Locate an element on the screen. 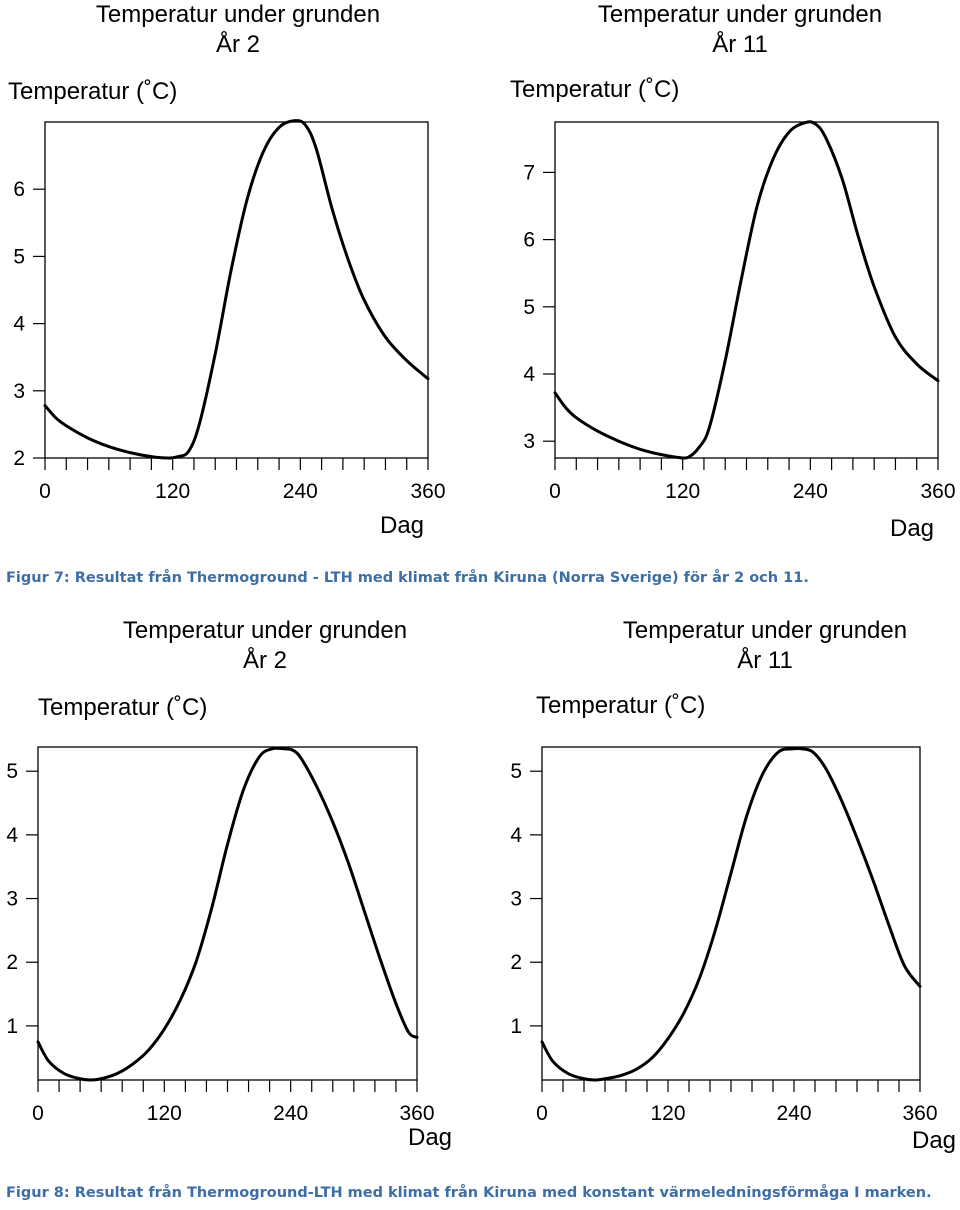  chart-plot: 0 120 240 360 3 4 5 6 7 is located at coordinates (739, 311).